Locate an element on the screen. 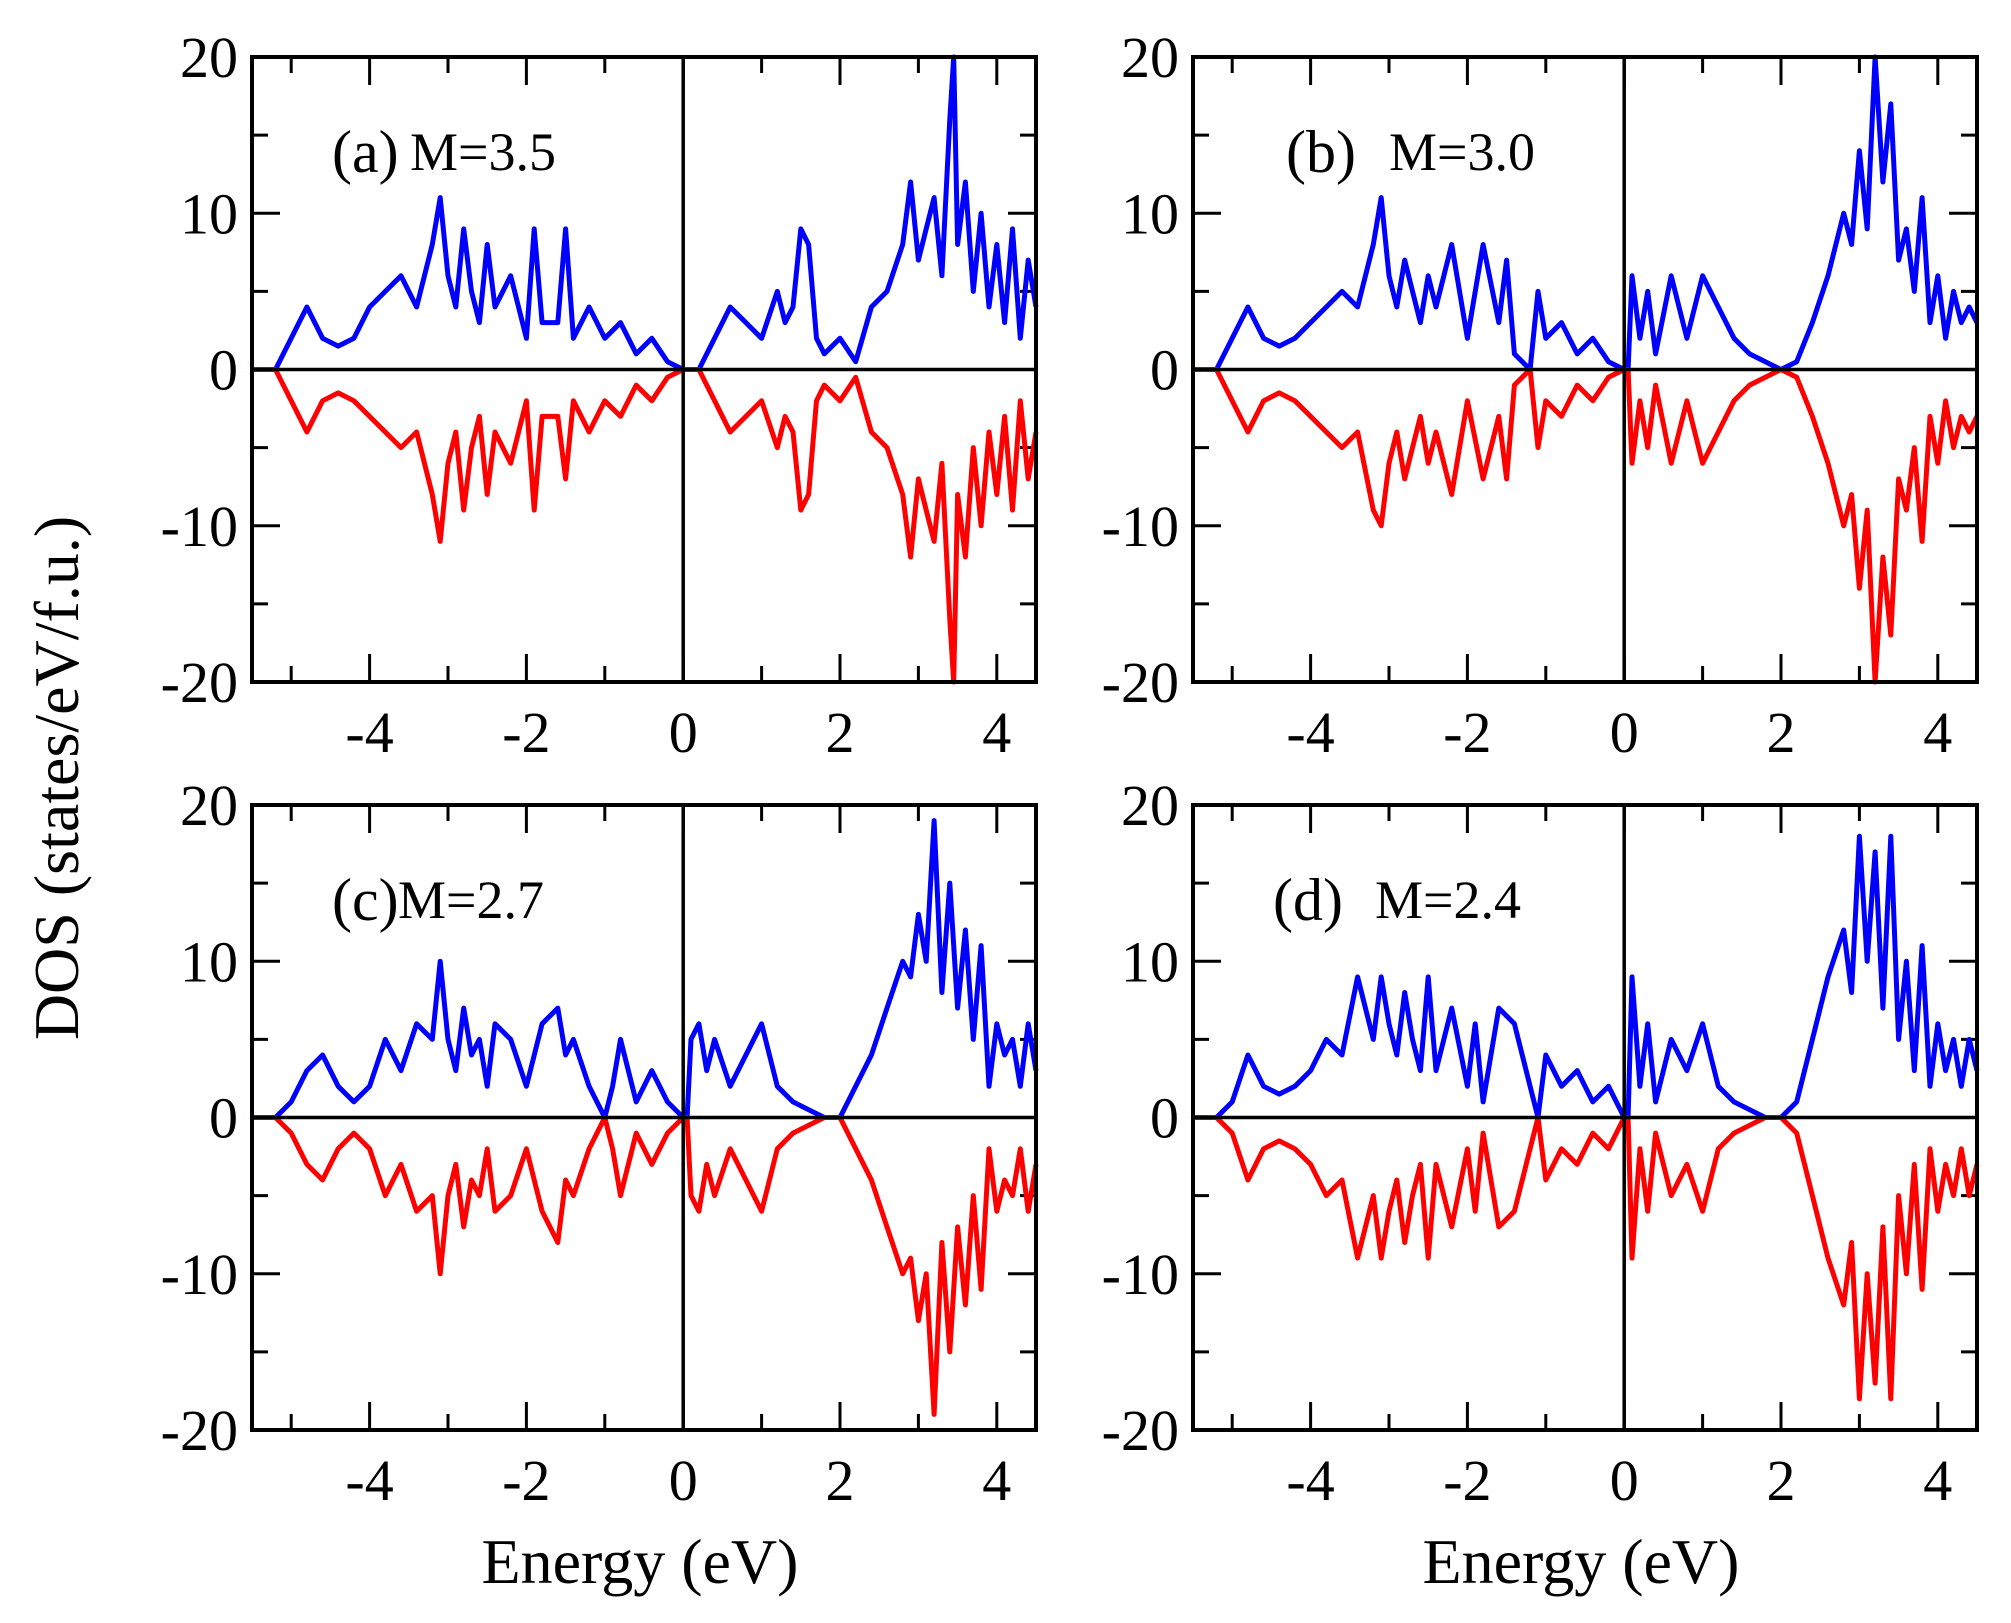 The height and width of the screenshot is (1623, 2011). panel-tag: (c) is located at coordinates (365, 900).